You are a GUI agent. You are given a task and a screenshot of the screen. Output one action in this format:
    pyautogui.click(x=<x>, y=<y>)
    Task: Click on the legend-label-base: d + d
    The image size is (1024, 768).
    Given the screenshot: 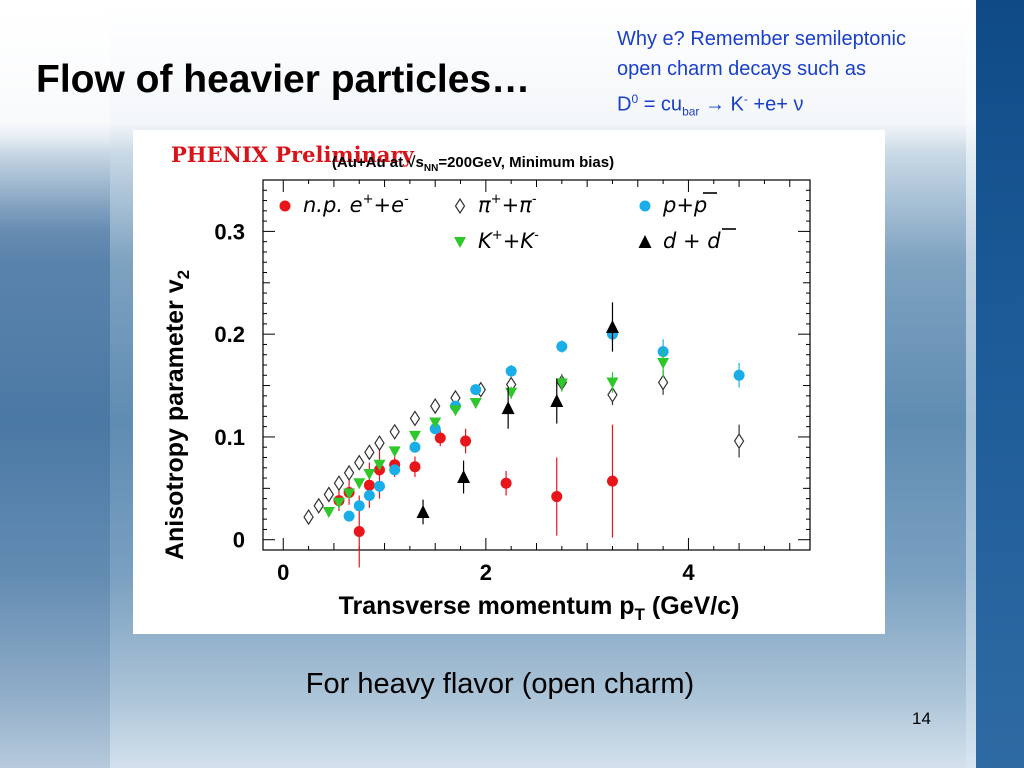 What is the action you would take?
    pyautogui.click(x=692, y=241)
    